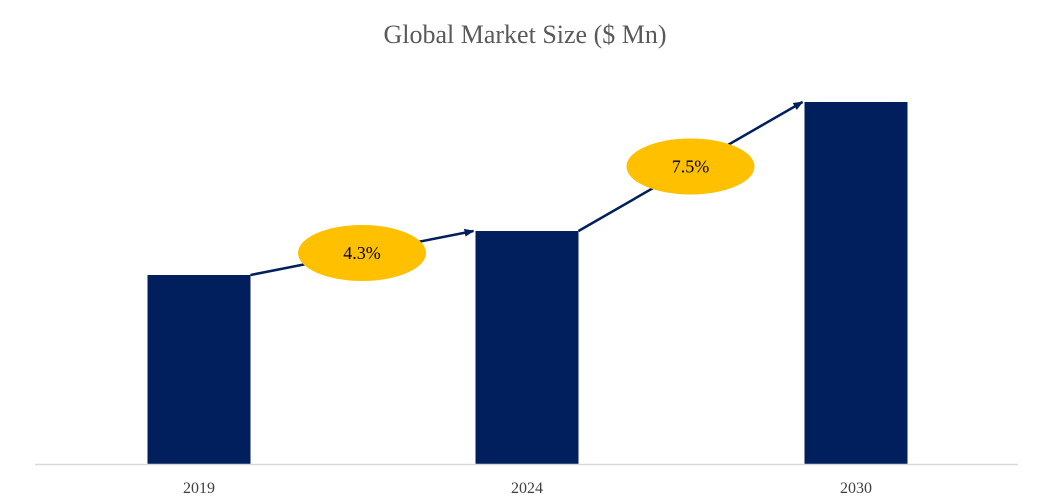  Describe the element at coordinates (524, 34) in the screenshot. I see `chart-title: Global Market Size ($ Mn)` at that location.